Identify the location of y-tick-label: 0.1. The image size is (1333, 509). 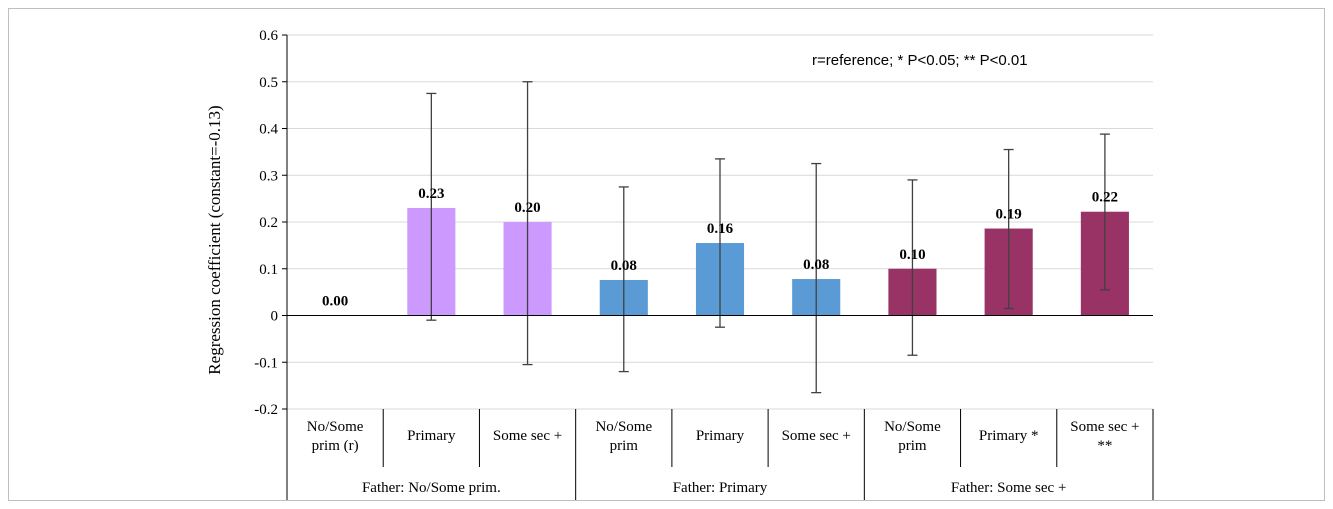
(268, 270).